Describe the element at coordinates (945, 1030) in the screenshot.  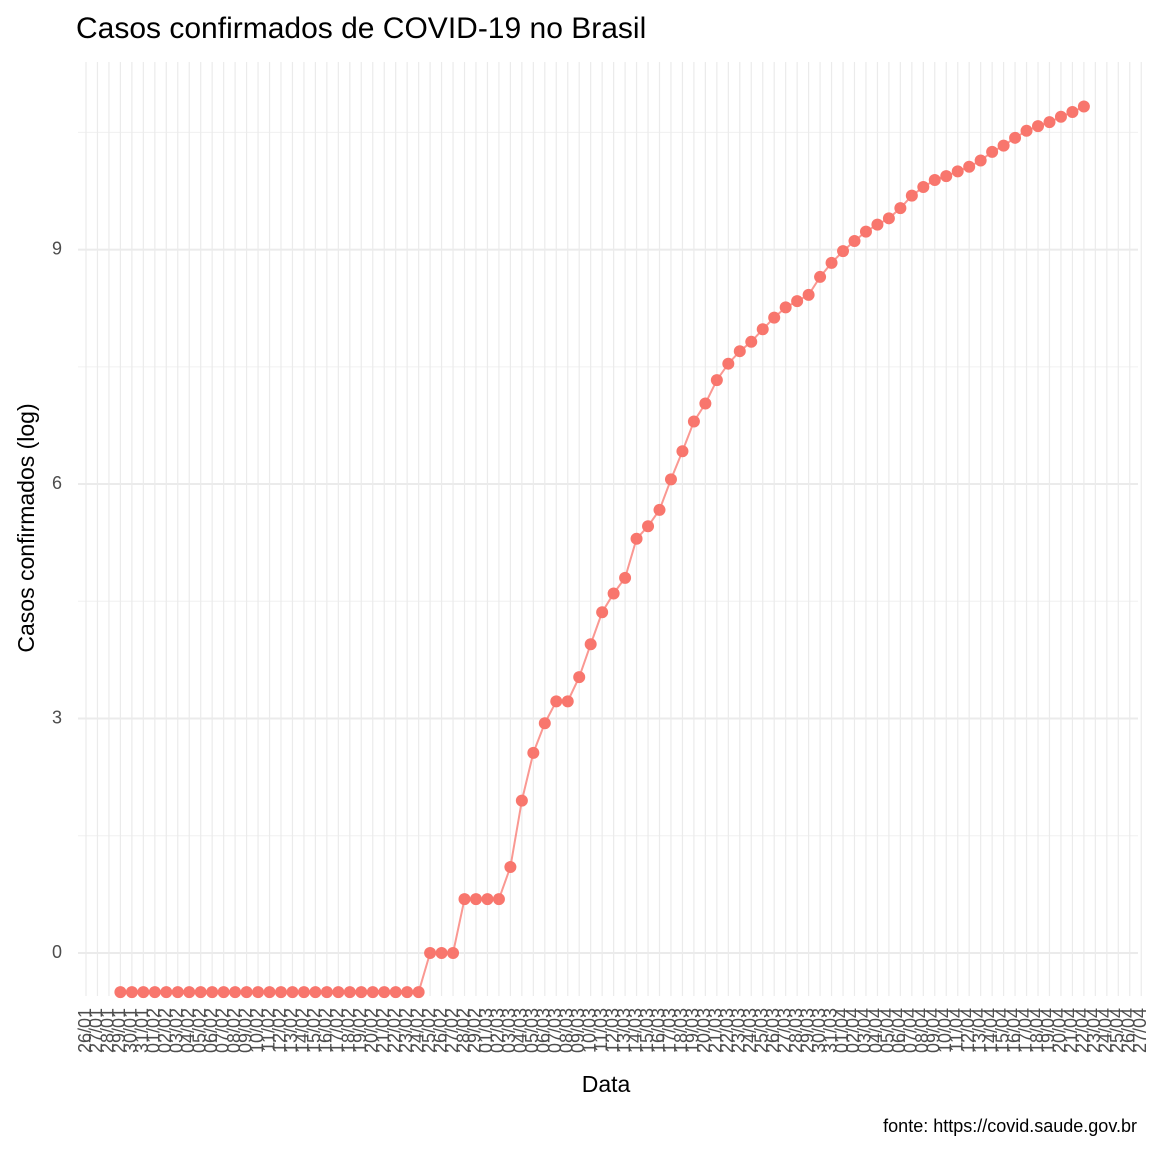
I see `x-tick-label: 10/04` at that location.